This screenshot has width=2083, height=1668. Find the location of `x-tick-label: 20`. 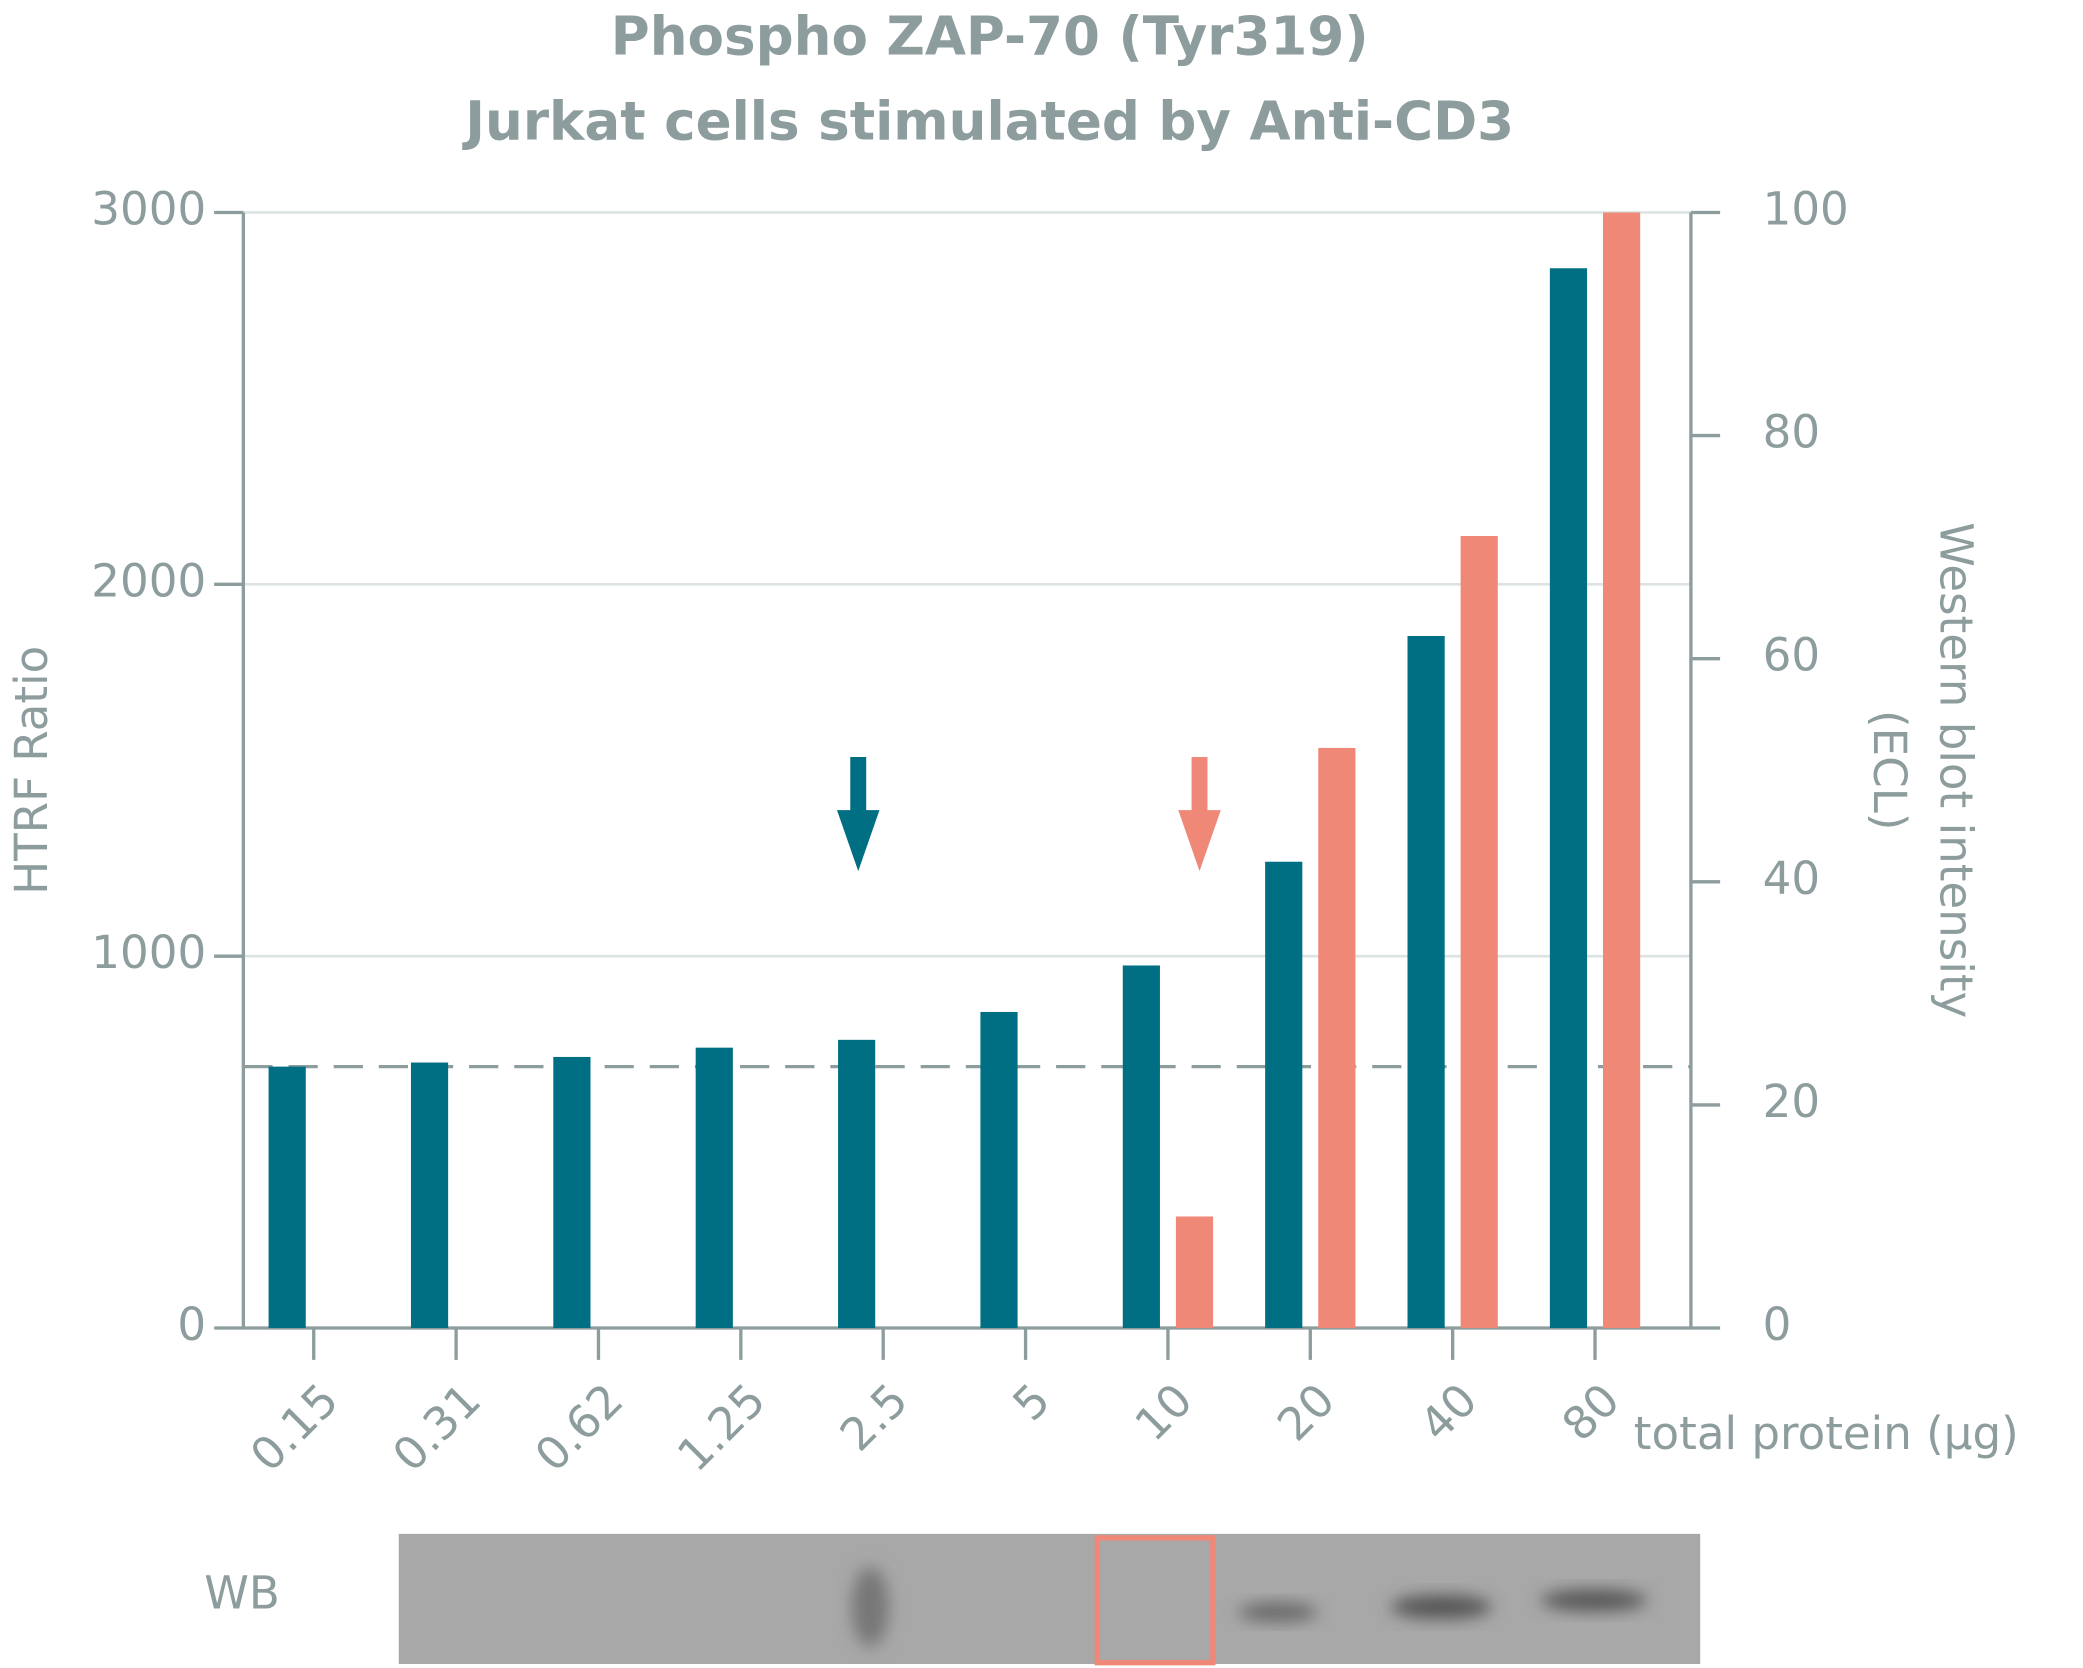

x-tick-label: 20 is located at coordinates (1306, 1412).